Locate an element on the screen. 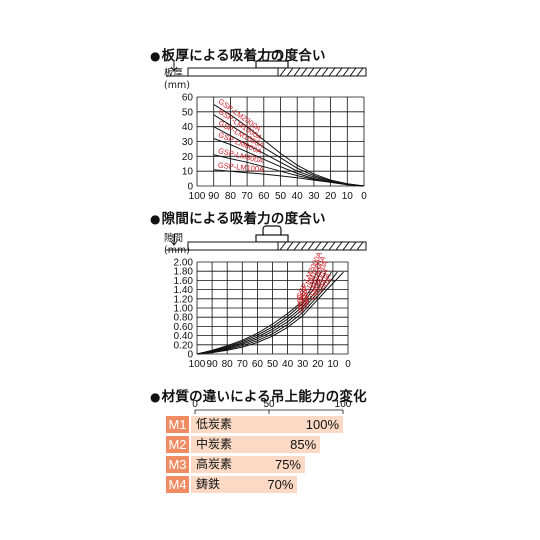  material-heading: ●材質の違いによる吊上能力の変化 is located at coordinates (258, 397).